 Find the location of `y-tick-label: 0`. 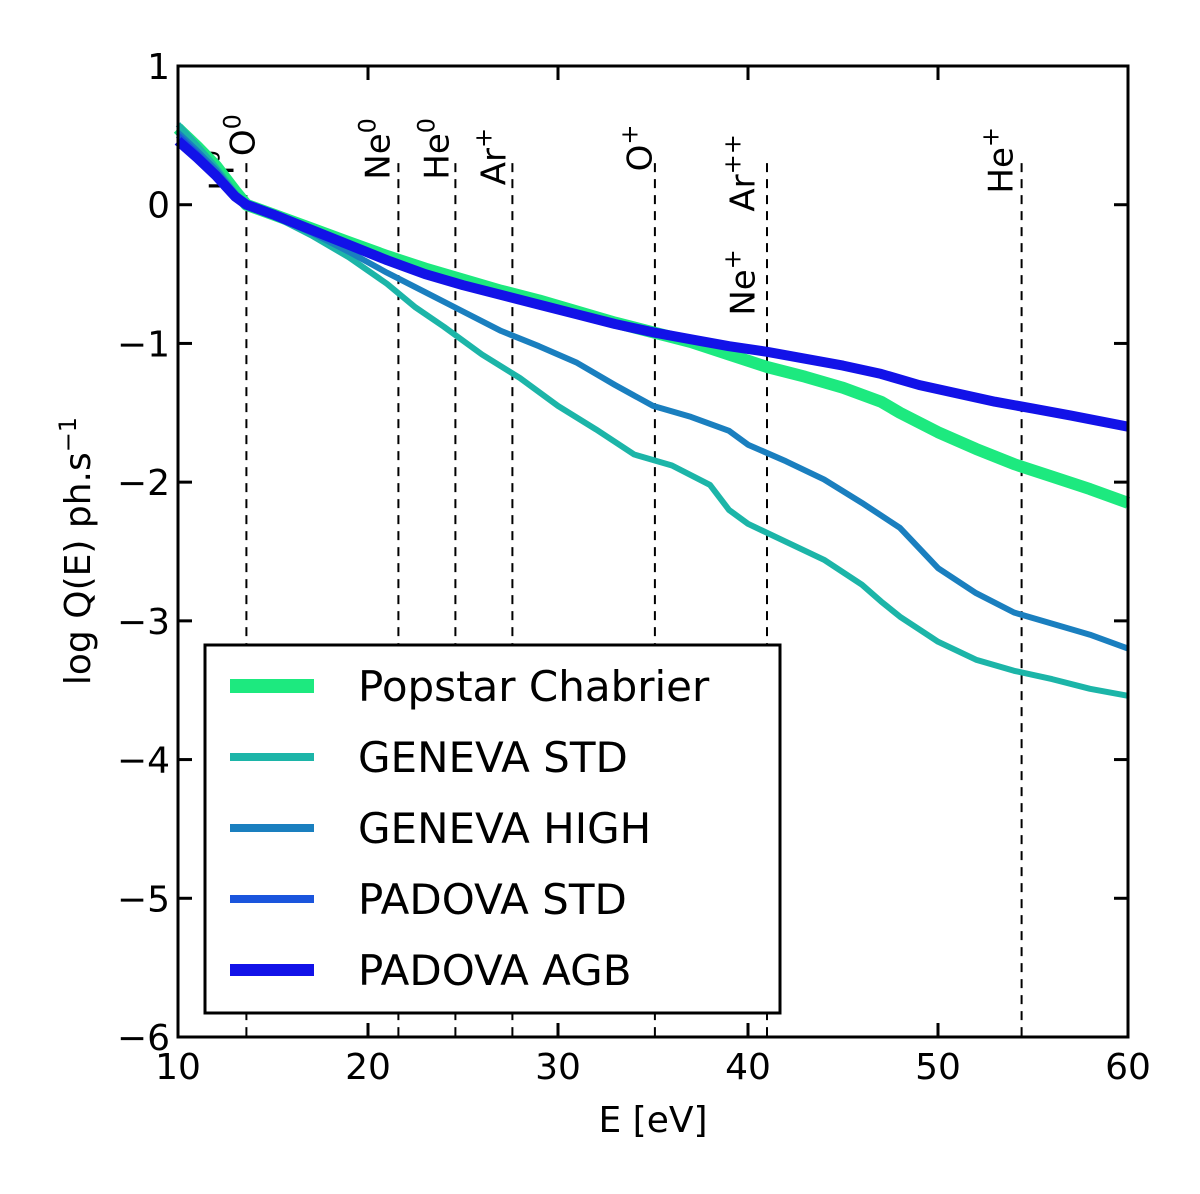

y-tick-label: 0 is located at coordinates (158, 206).